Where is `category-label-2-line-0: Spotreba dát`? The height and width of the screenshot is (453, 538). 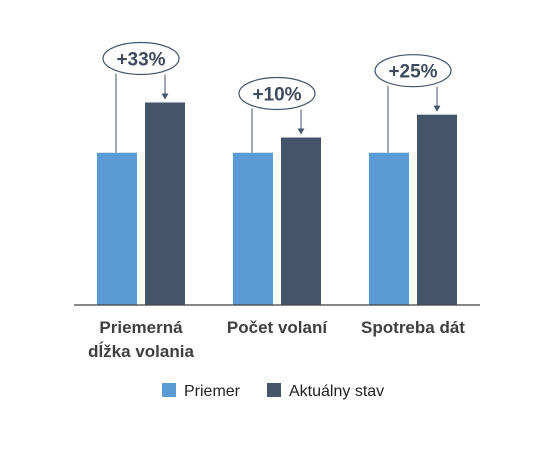
category-label-2-line-0: Spotreba dát is located at coordinates (413, 327).